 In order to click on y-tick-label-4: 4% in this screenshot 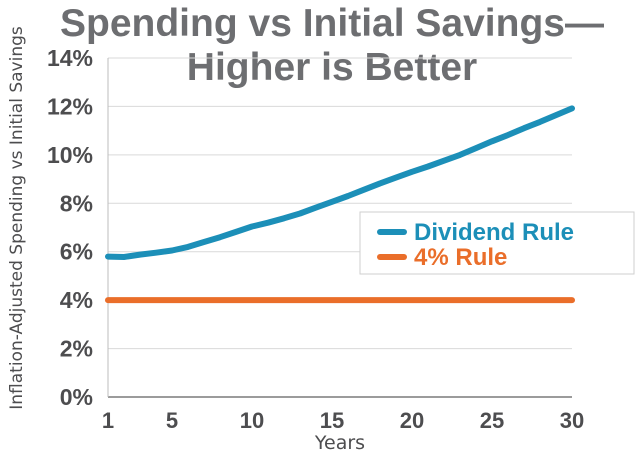, I will do `click(76, 300)`.